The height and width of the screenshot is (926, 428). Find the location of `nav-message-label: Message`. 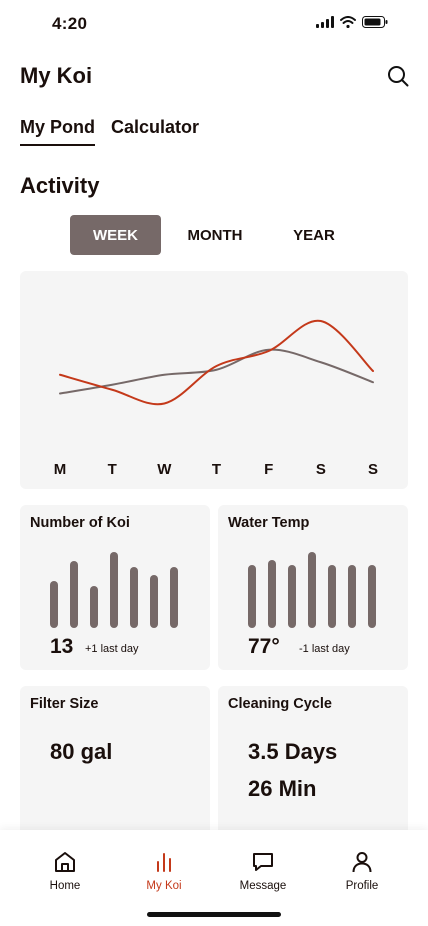

nav-message-label: Message is located at coordinates (263, 886).